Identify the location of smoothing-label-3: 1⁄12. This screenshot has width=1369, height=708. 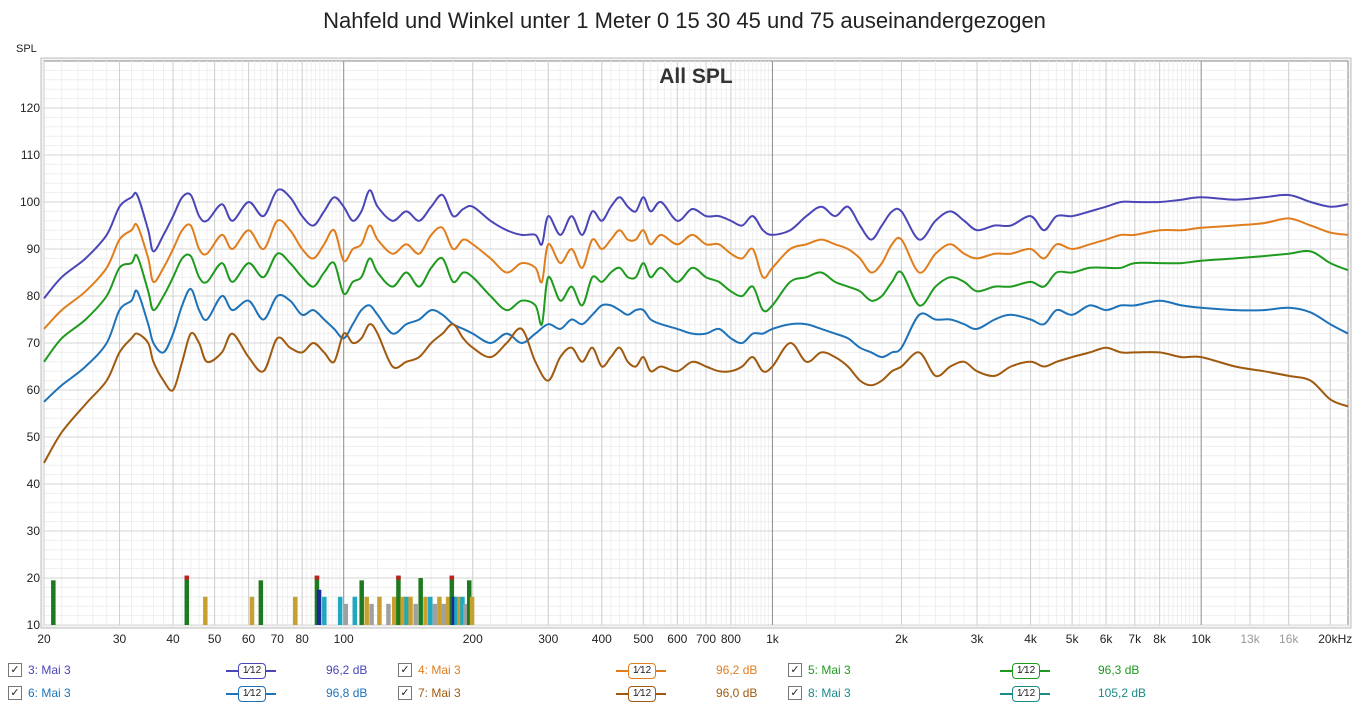
(252, 671).